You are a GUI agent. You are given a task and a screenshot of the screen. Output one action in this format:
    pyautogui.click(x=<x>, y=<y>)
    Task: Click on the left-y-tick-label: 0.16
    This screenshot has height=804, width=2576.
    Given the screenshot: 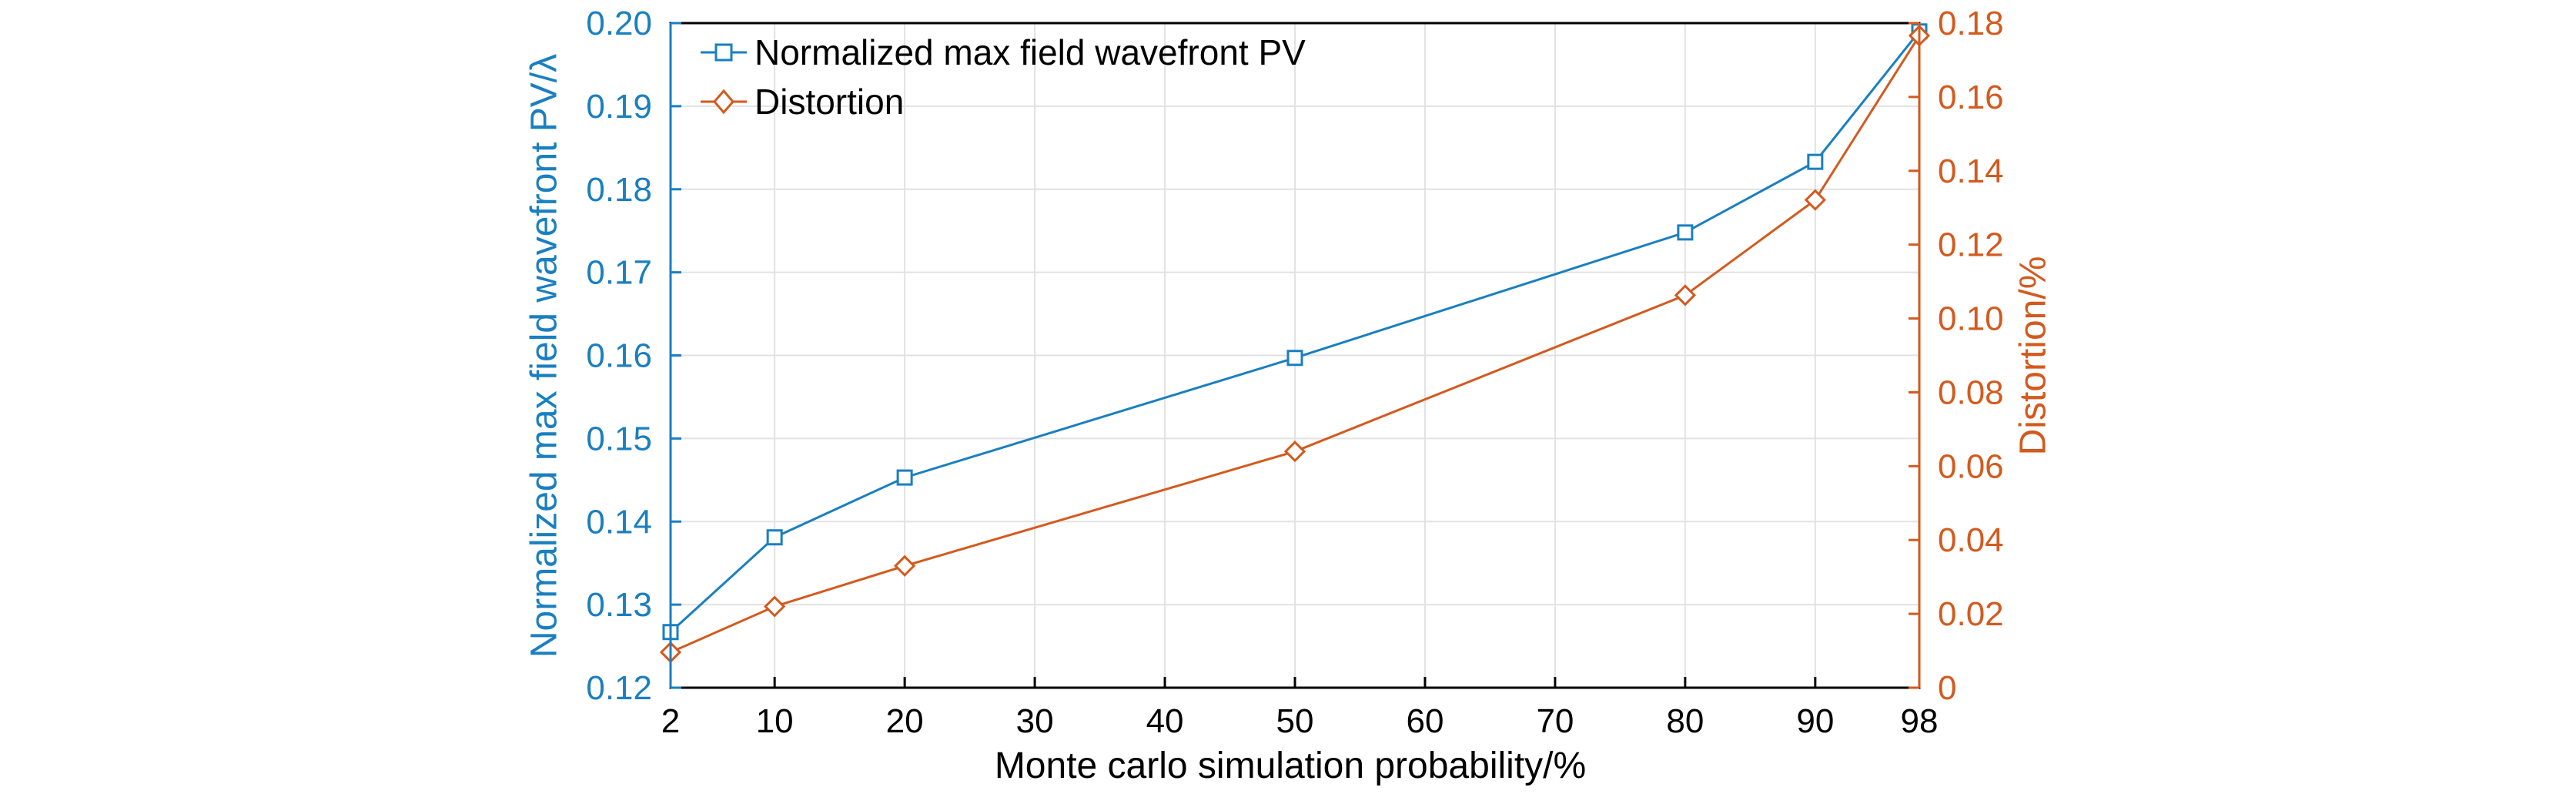 What is the action you would take?
    pyautogui.click(x=619, y=356)
    